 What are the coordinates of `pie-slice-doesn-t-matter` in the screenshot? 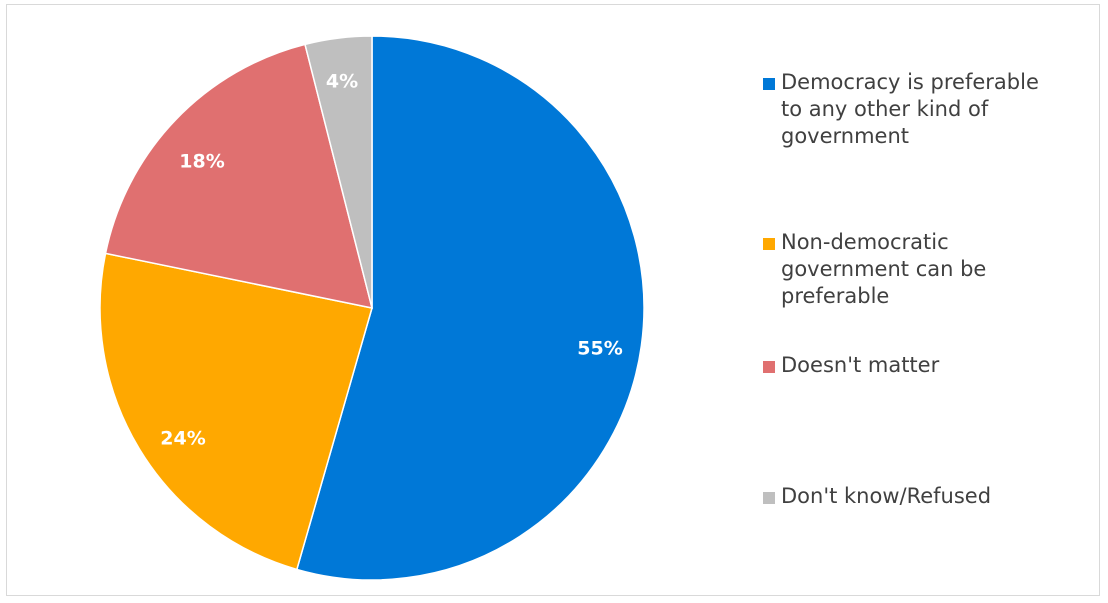 It's located at (239, 176).